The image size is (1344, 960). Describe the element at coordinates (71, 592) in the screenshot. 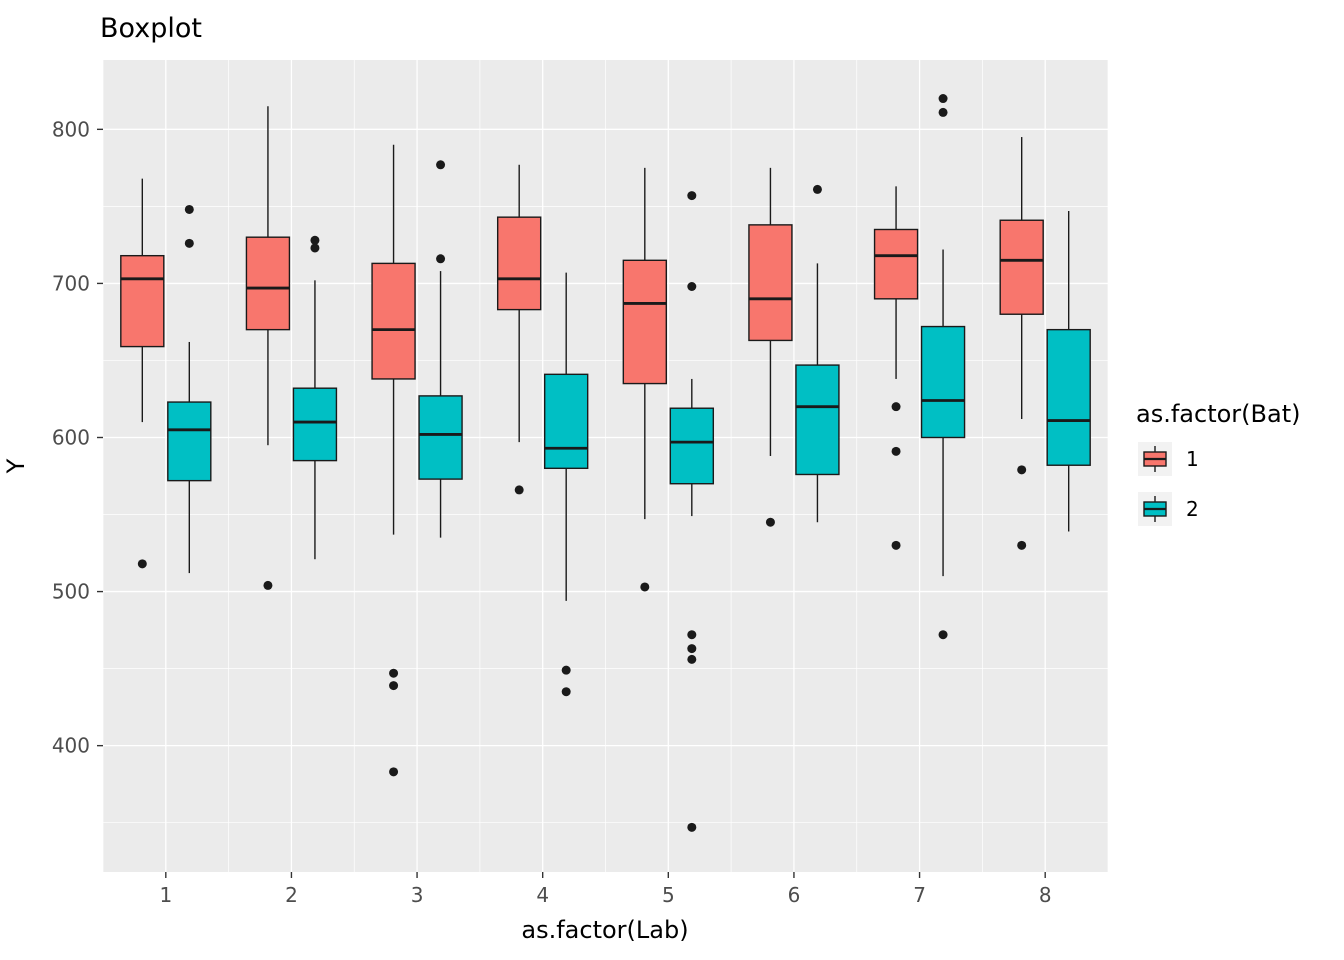

I see `y-tick-label: 500` at that location.